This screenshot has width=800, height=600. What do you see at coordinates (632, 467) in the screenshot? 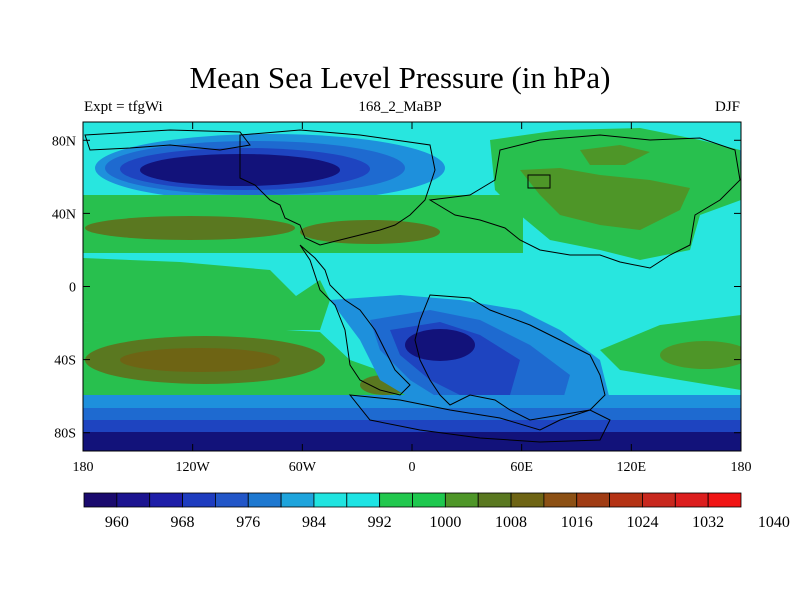
I see `lon-label-5: 120E` at bounding box center [632, 467].